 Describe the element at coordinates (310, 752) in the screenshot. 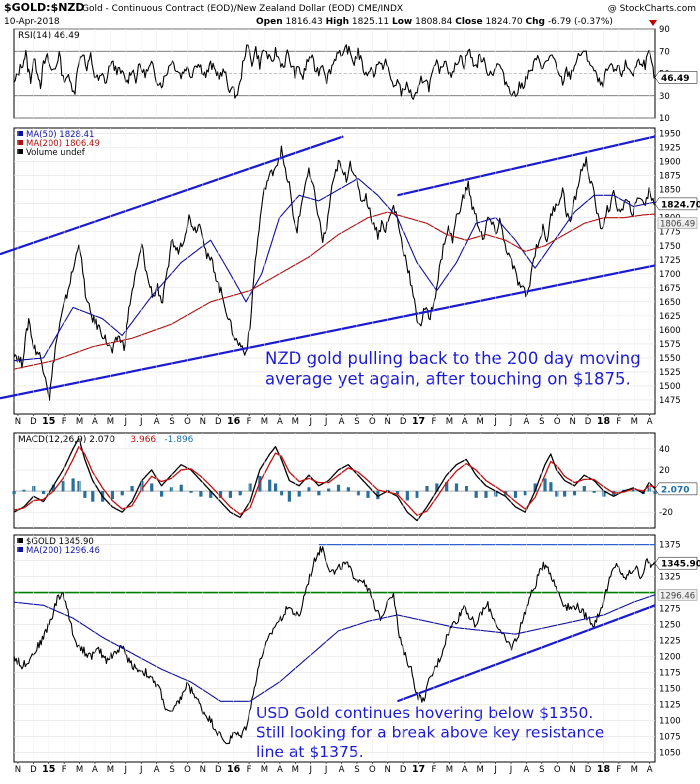

I see `annotation-line: line at $1375.` at that location.